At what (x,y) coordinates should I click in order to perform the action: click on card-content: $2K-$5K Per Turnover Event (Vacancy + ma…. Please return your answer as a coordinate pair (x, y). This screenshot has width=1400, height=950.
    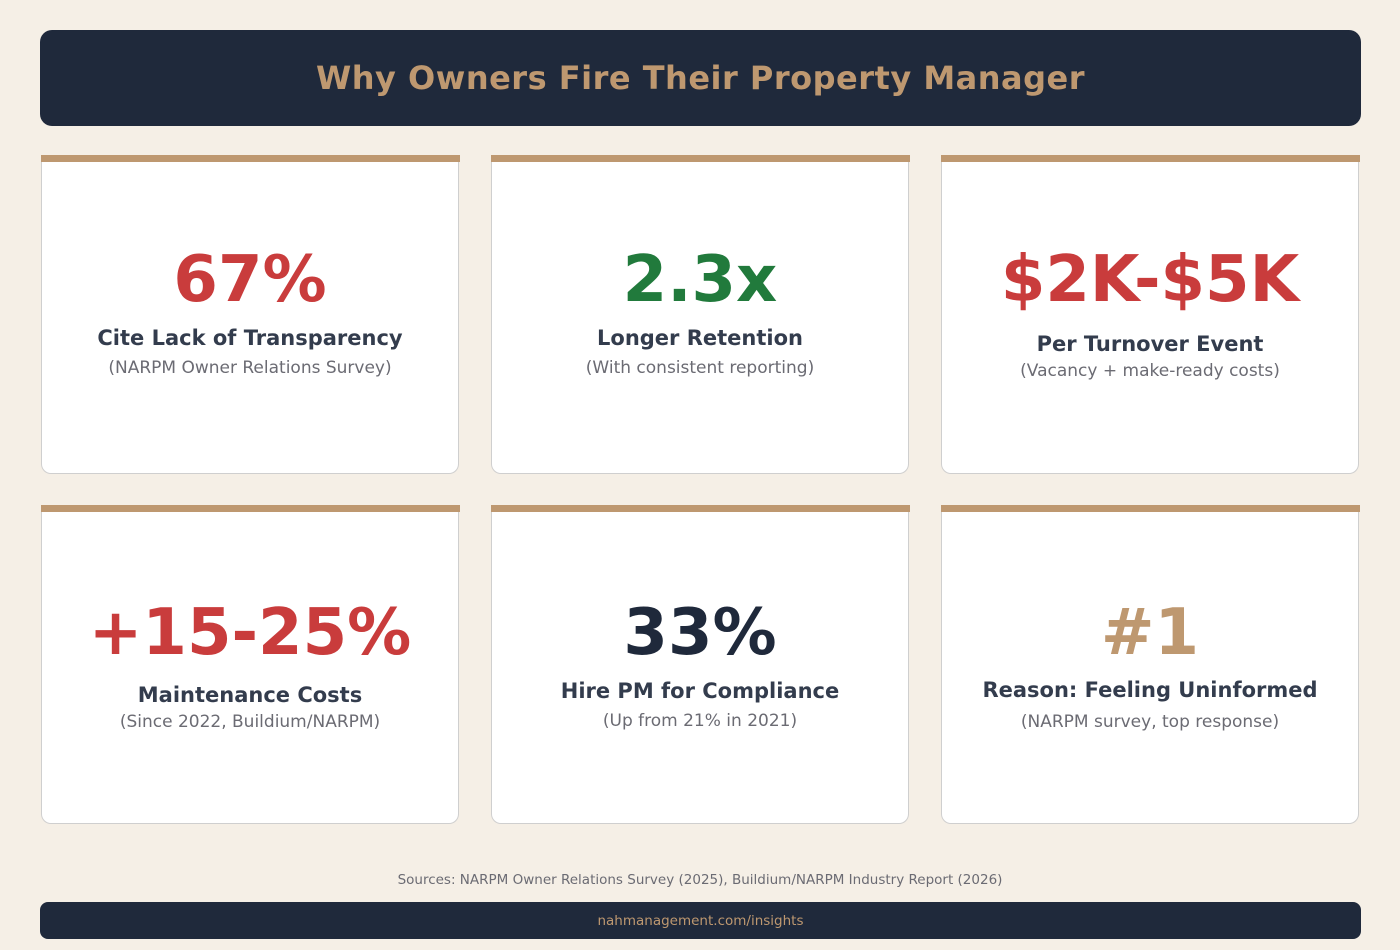
    Looking at the image, I should click on (1150, 315).